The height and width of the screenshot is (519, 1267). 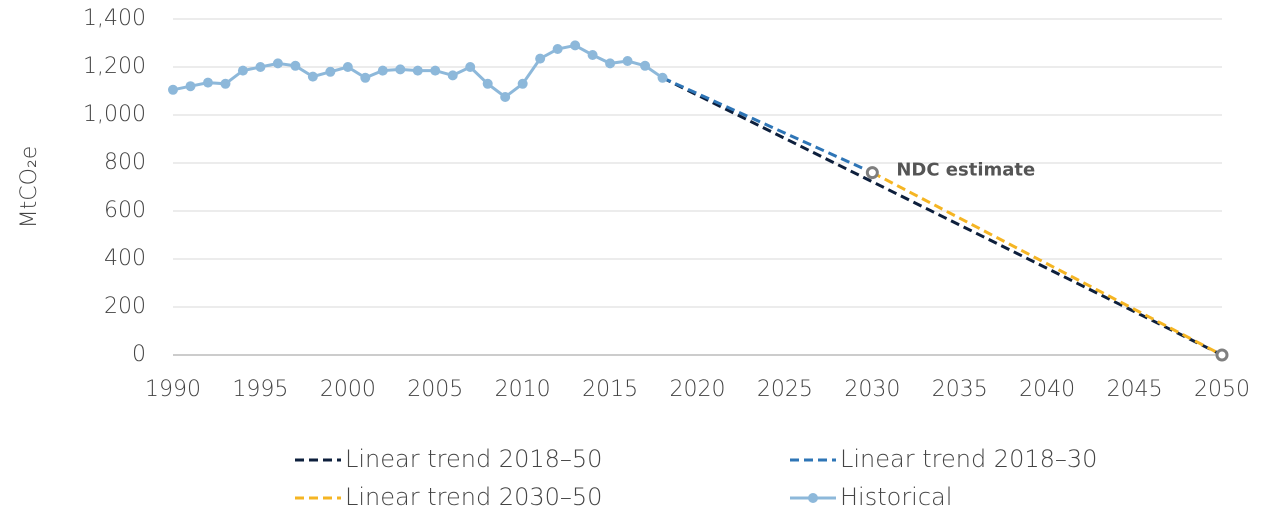 I want to click on legend-label: Linear trend 2018–30, so click(x=968, y=459).